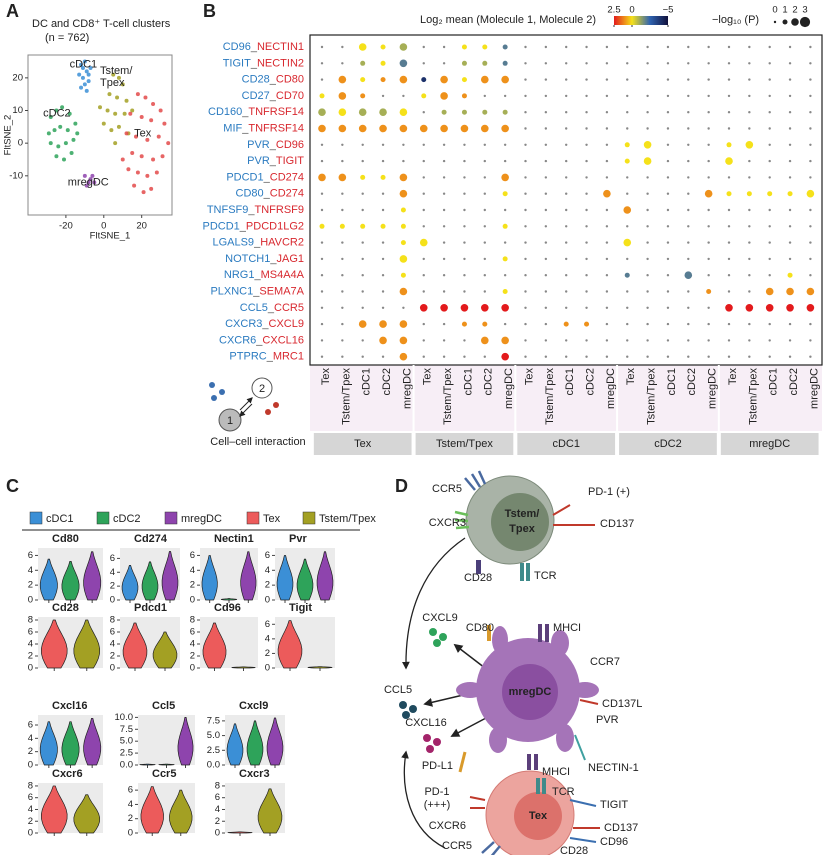 This screenshot has width=829, height=855. Describe the element at coordinates (253, 706) in the screenshot. I see `gene-title: Cxcl9` at that location.